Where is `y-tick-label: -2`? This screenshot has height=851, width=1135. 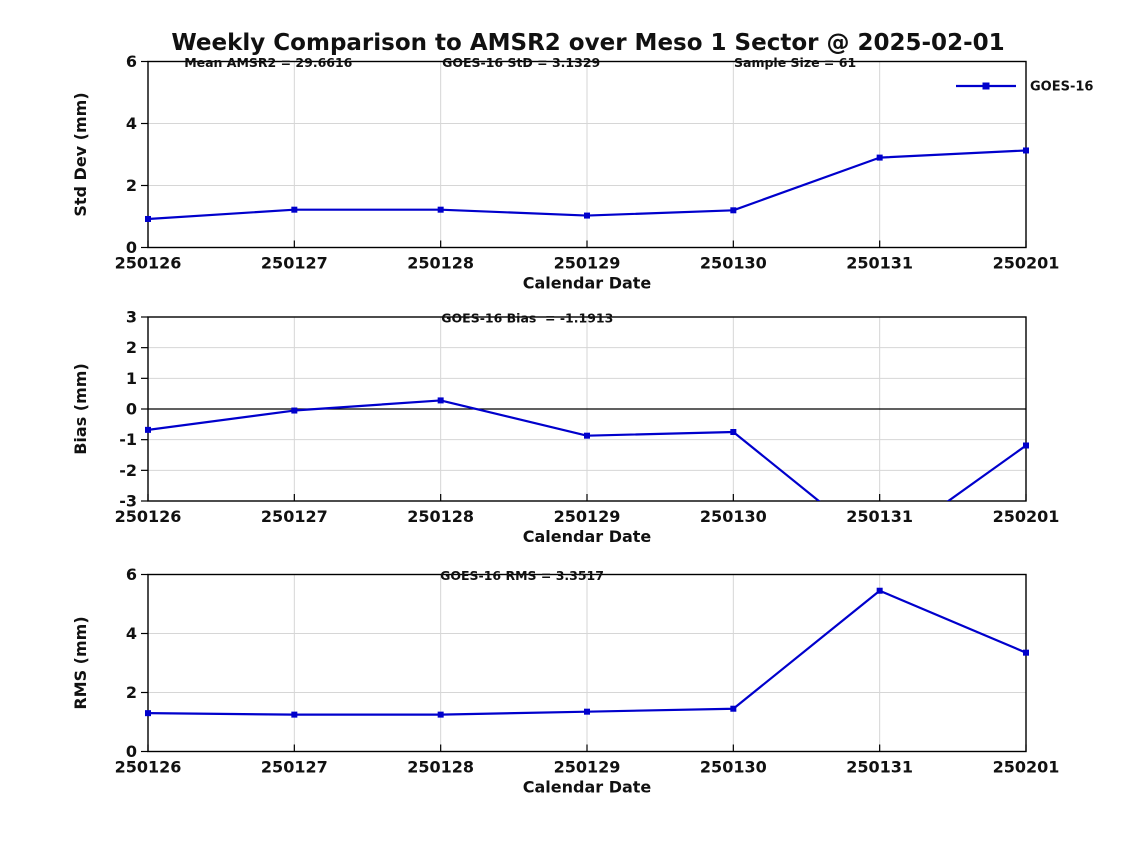 y-tick-label: -2 is located at coordinates (128, 470).